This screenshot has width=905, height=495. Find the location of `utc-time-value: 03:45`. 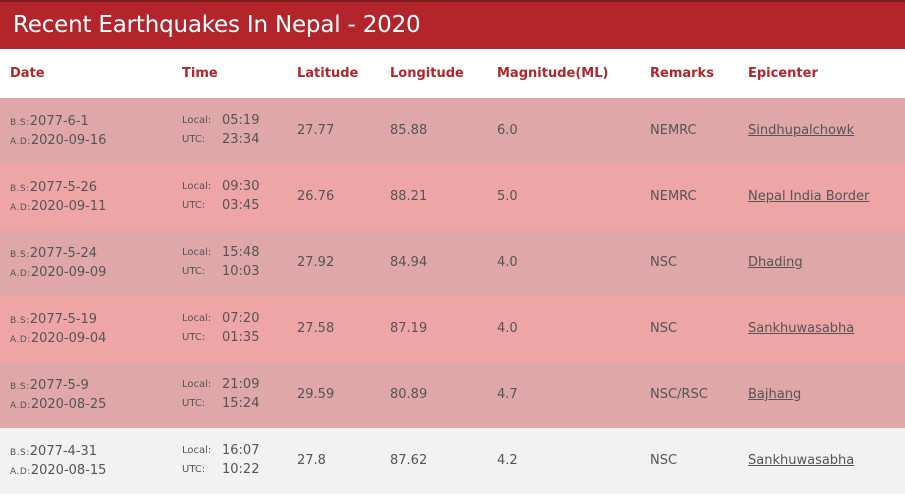

utc-time-value: 03:45 is located at coordinates (241, 205).